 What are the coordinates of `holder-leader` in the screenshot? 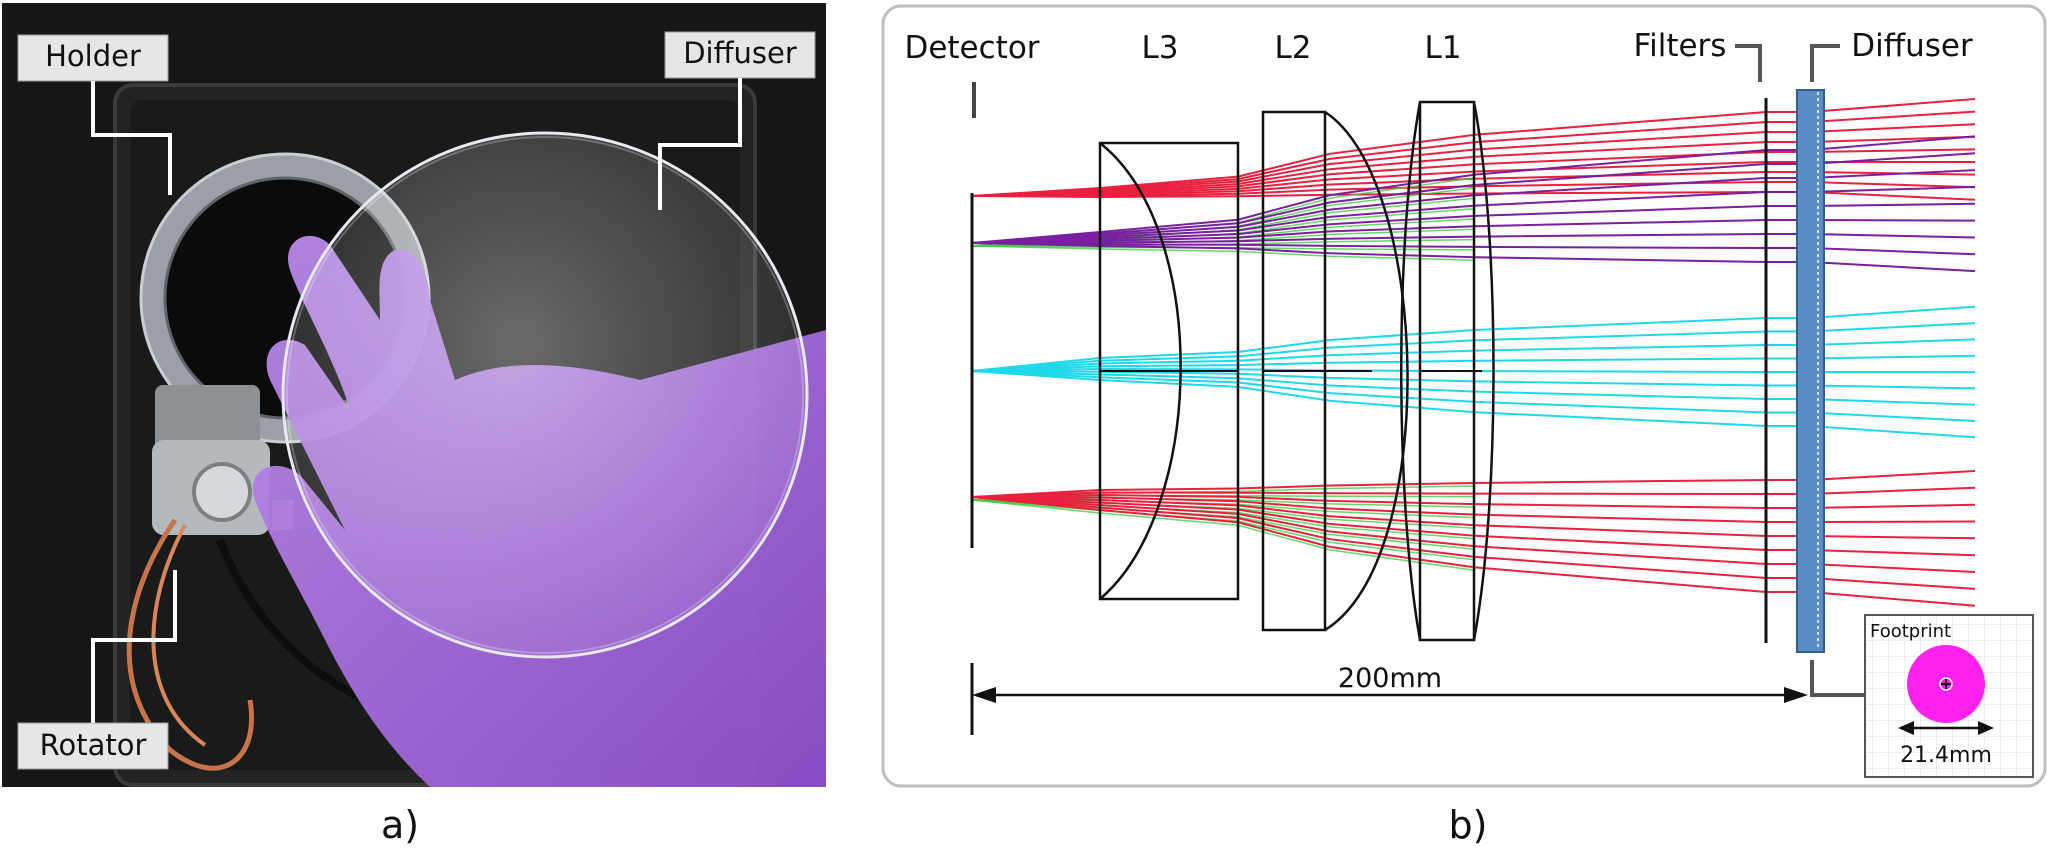 It's located at (131, 138).